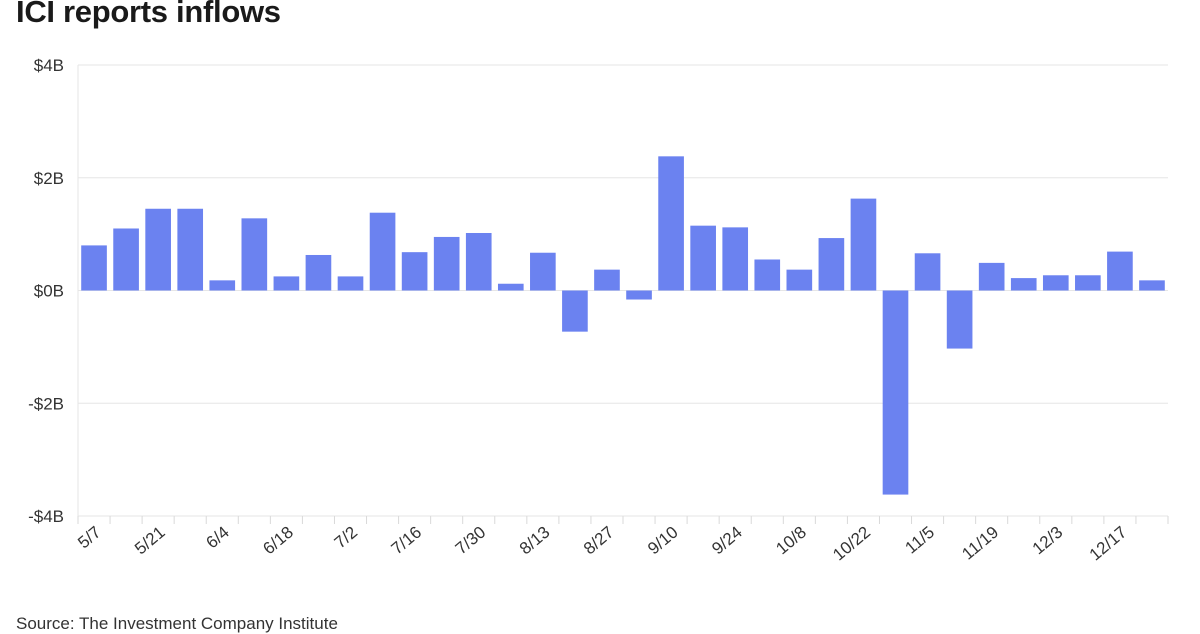 The height and width of the screenshot is (634, 1200). I want to click on x-tick-label: 6/18, so click(278, 541).